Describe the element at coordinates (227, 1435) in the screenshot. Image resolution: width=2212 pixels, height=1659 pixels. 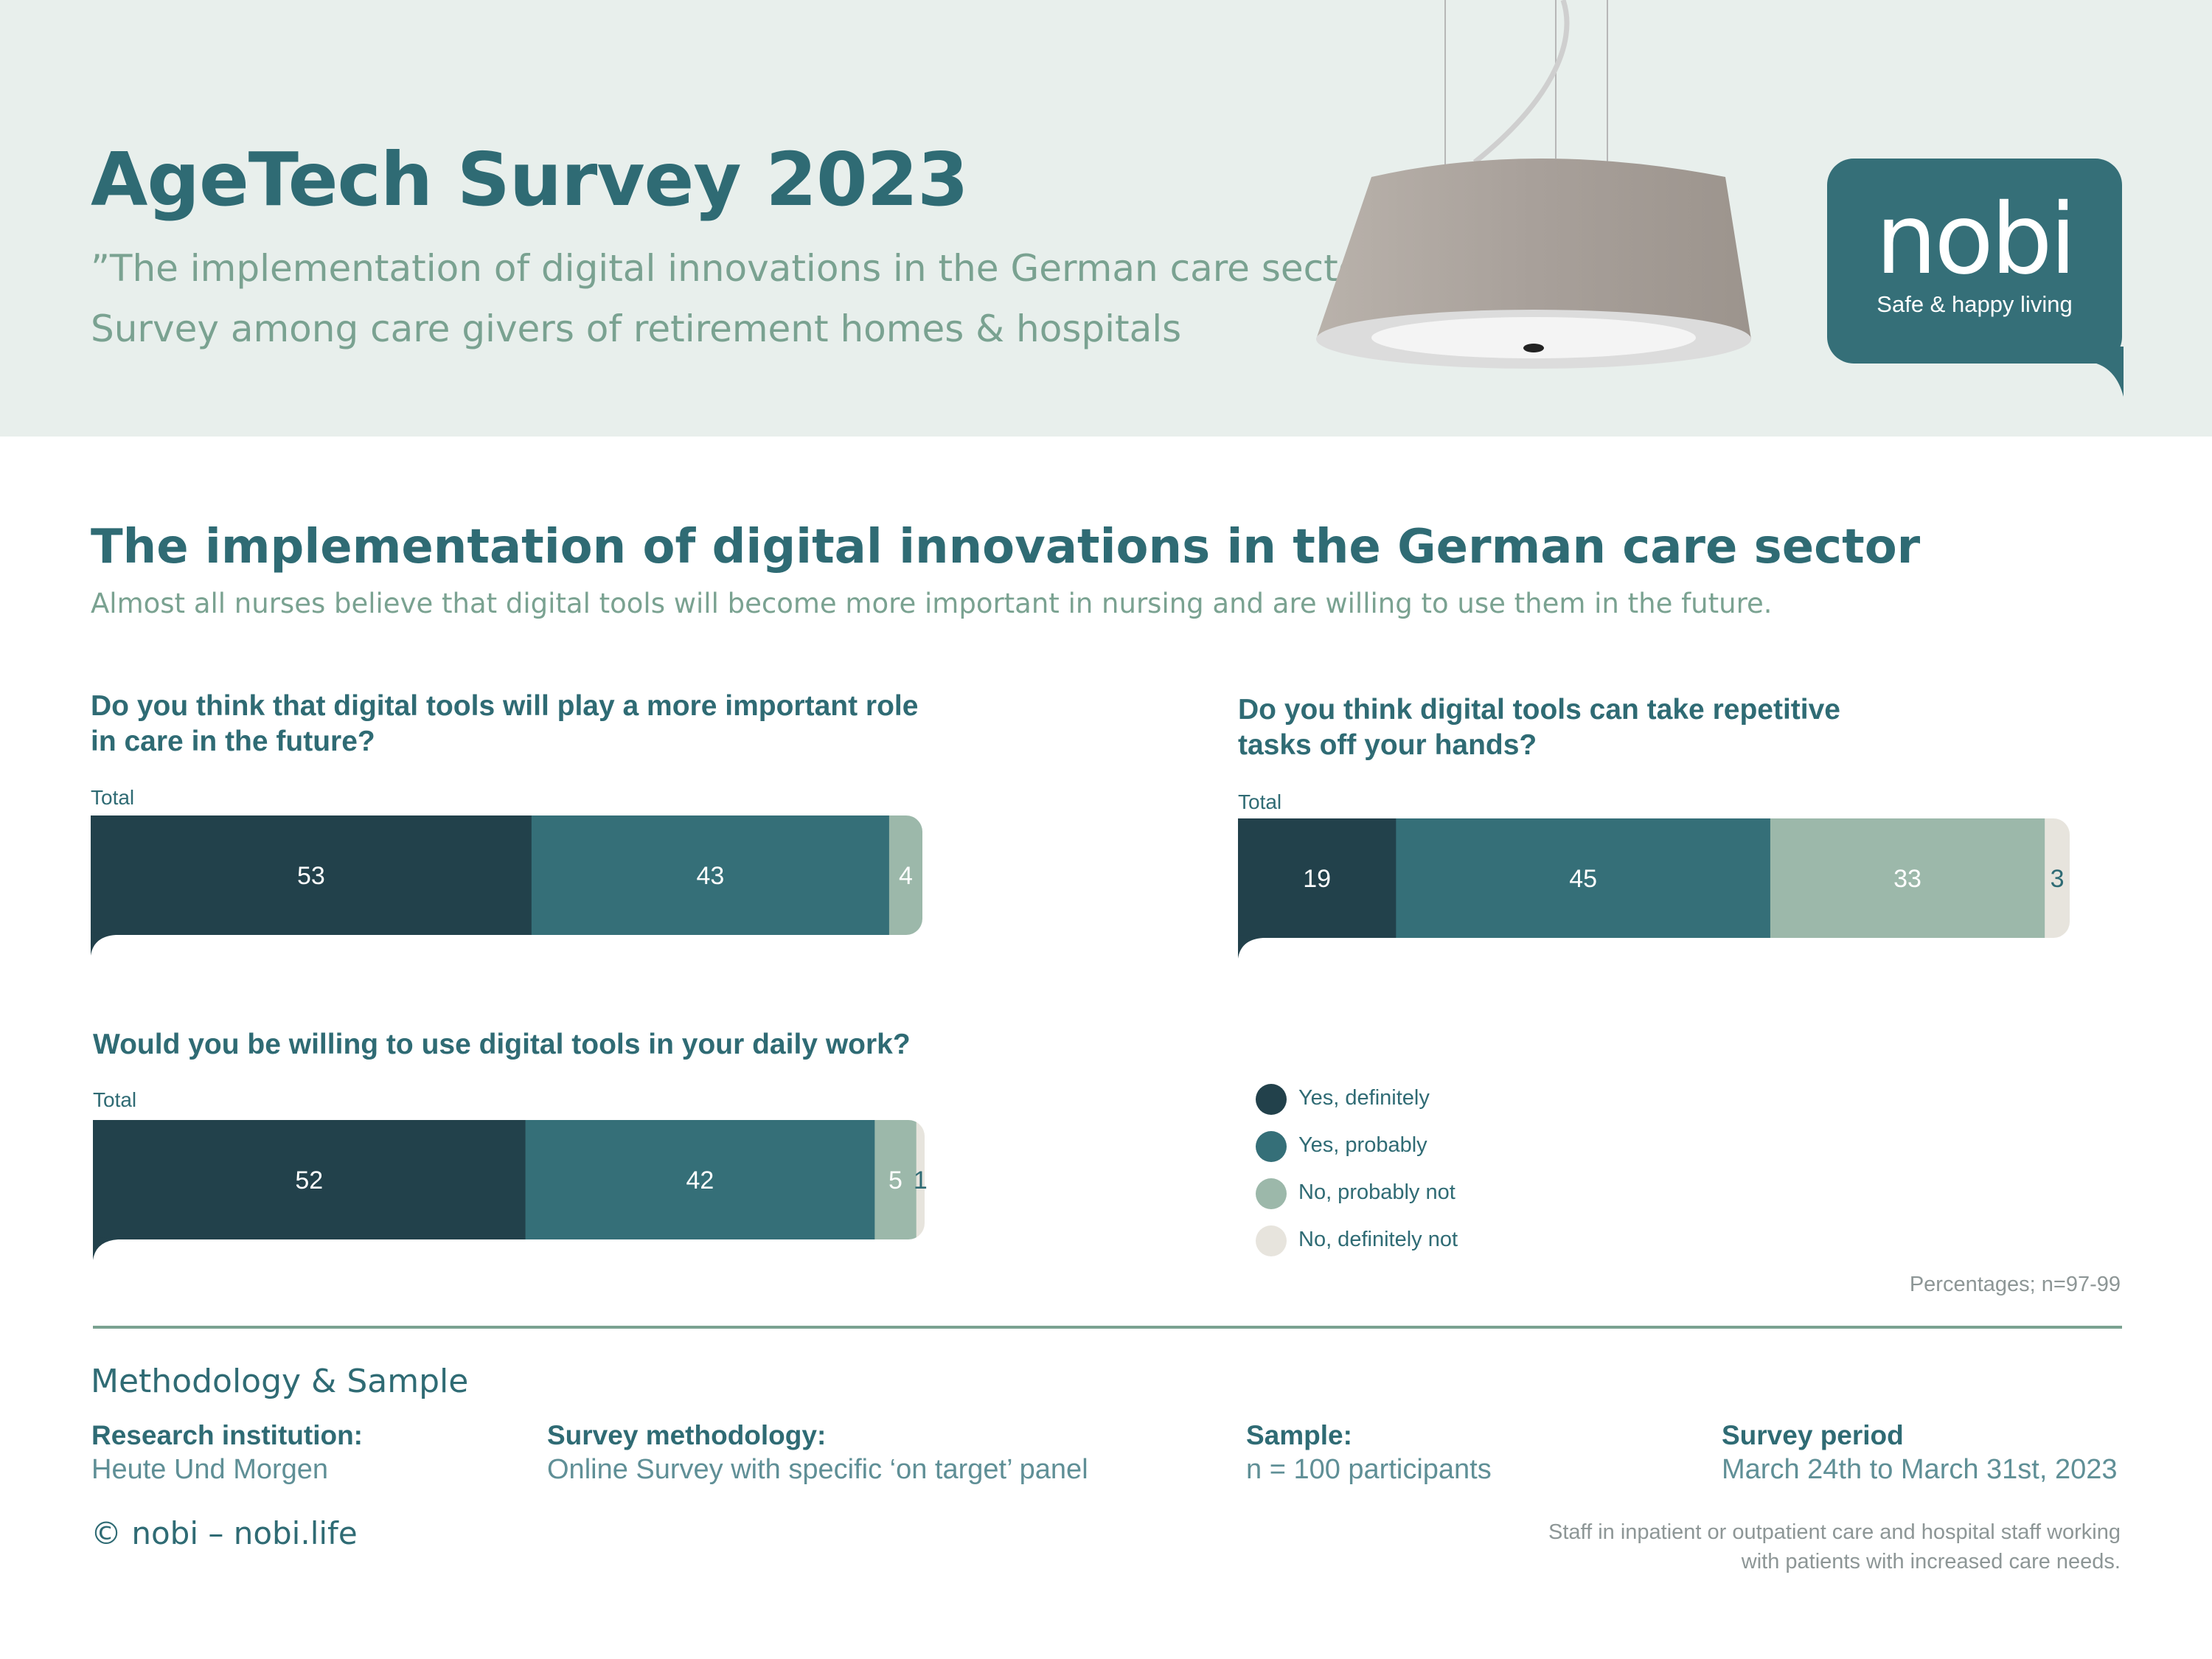
I see `research-institution-label: Research institution:` at that location.